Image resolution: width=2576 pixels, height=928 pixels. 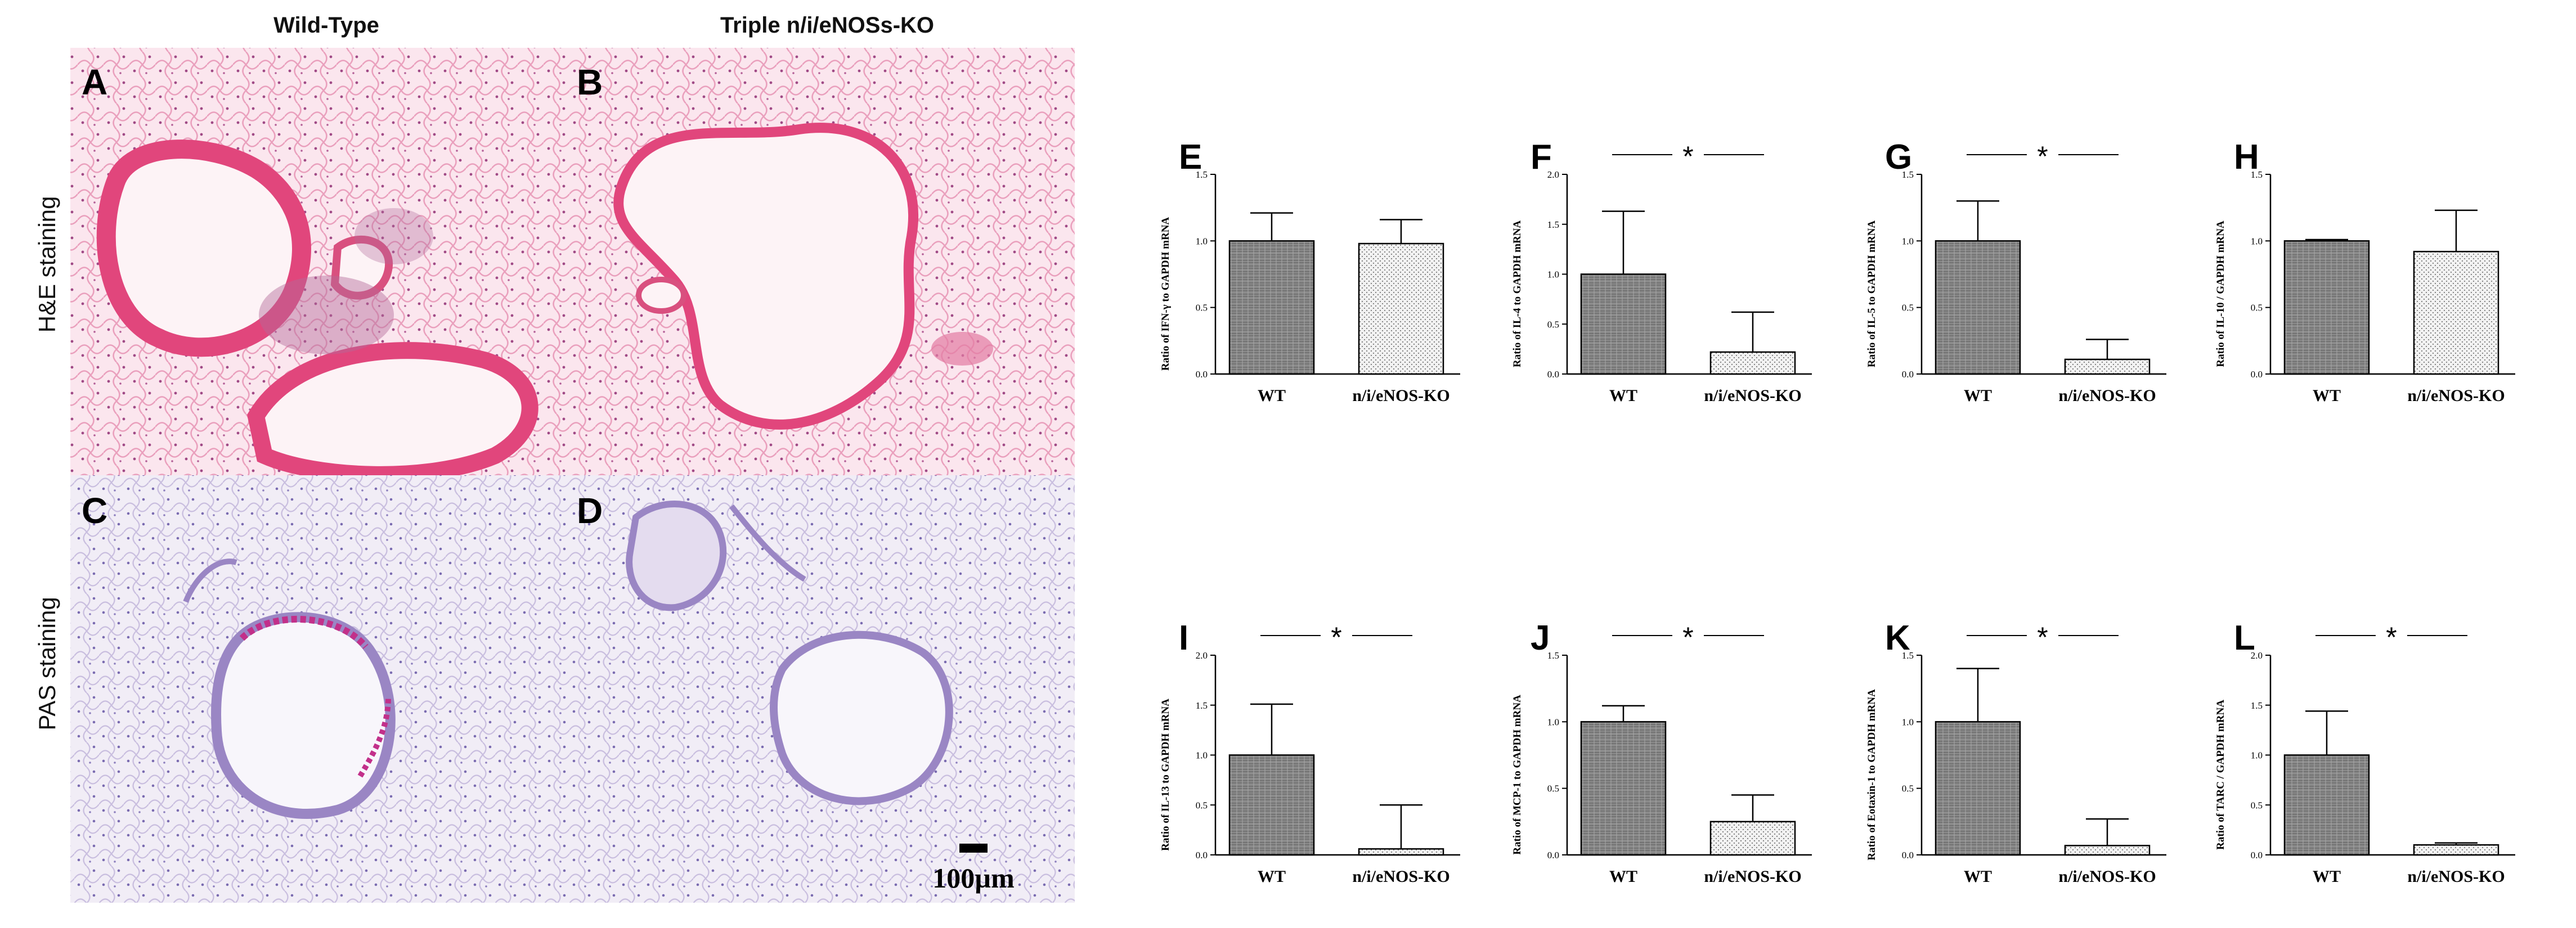 I want to click on chart-y-axis-label: Ratio of IL-10 / GAPDH mRNA, so click(x=2221, y=293).